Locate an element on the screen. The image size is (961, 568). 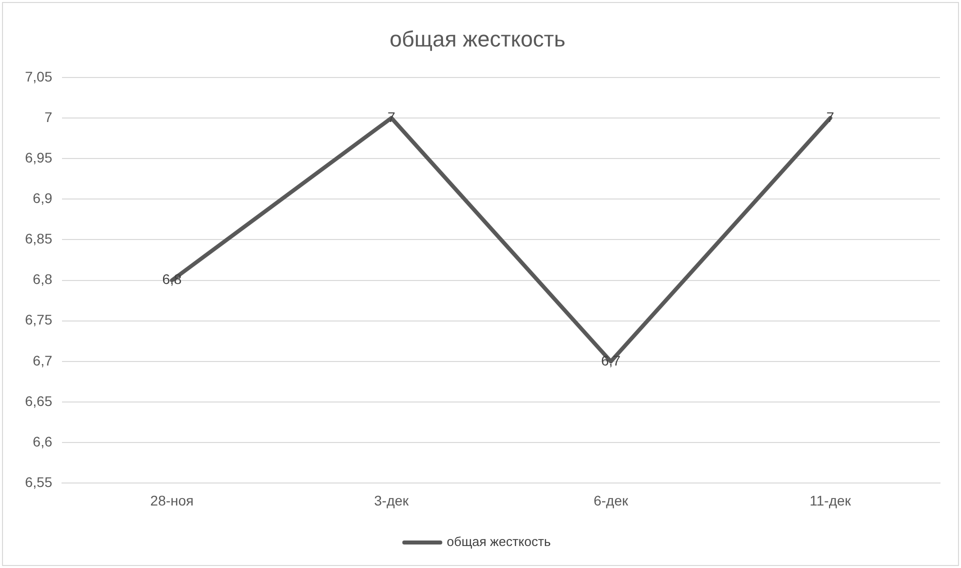
chart-title: общая жесткость is located at coordinates (478, 39).